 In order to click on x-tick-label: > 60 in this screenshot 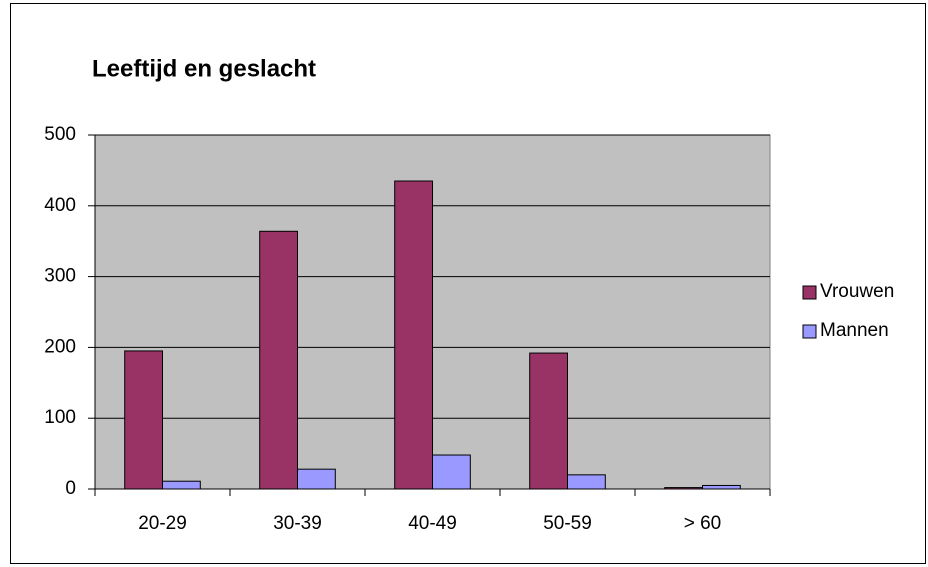, I will do `click(703, 523)`.